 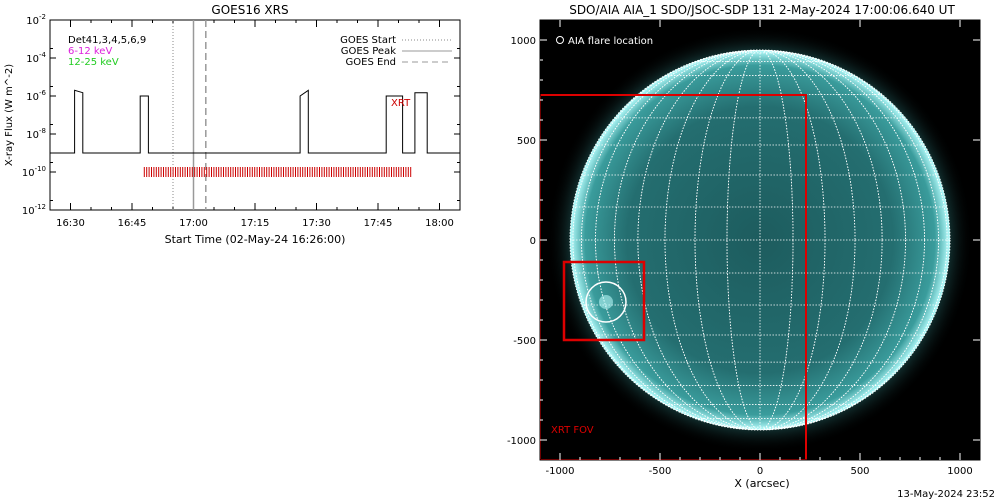 What do you see at coordinates (439, 223) in the screenshot?
I see `goes-x-tick-label: 18:00` at bounding box center [439, 223].